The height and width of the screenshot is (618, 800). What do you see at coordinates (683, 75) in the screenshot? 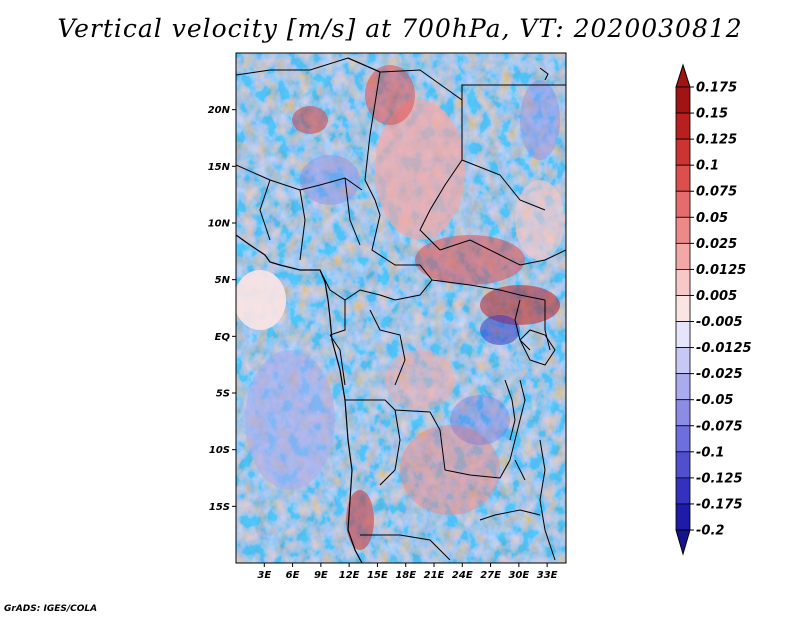
I see `colorbar-top-cap` at bounding box center [683, 75].